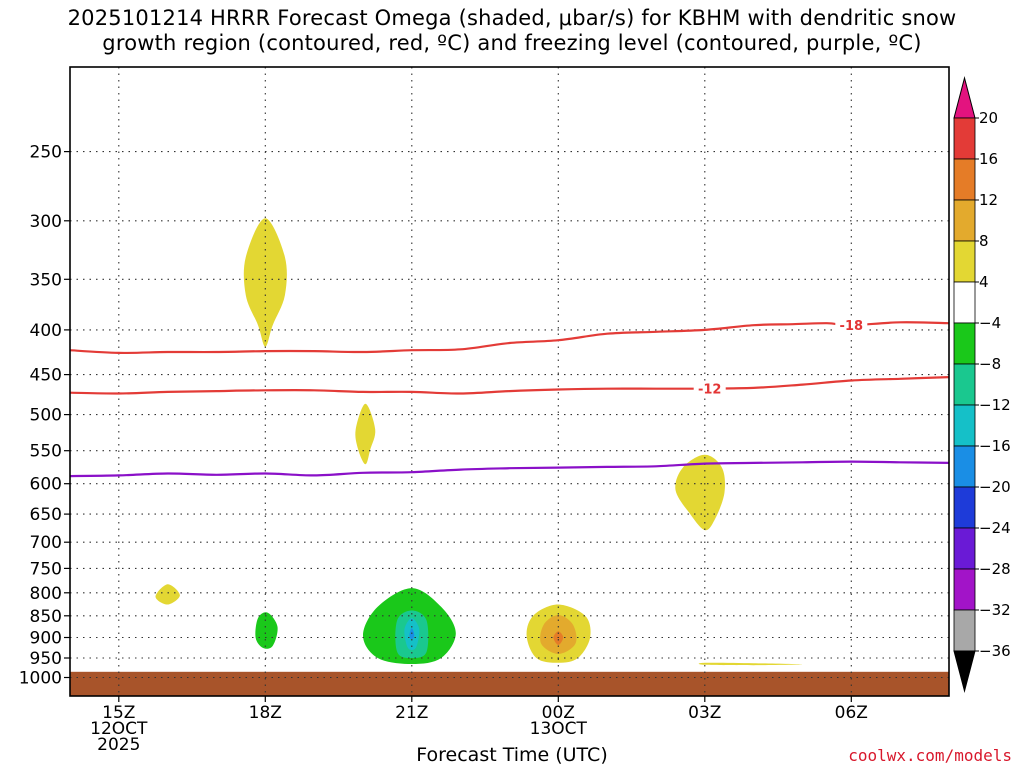 This screenshot has height=768, width=1024. What do you see at coordinates (119, 729) in the screenshot?
I see `x-tick-label-15Z-1: 12OCT` at bounding box center [119, 729].